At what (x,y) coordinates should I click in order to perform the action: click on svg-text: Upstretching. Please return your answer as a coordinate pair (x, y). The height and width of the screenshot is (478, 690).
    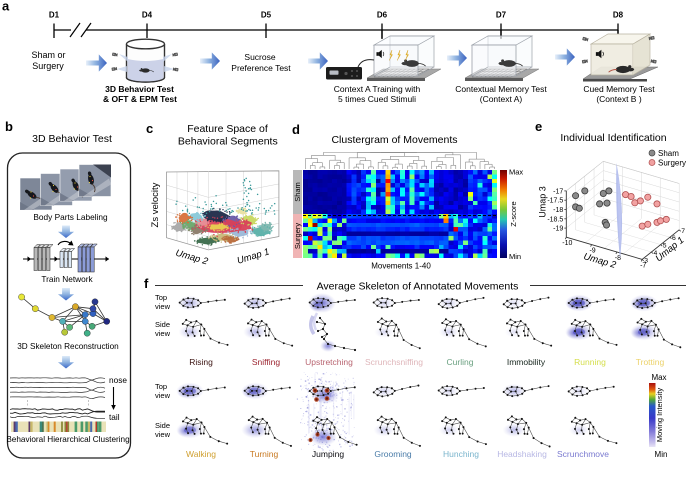
    Looking at the image, I should click on (329, 362).